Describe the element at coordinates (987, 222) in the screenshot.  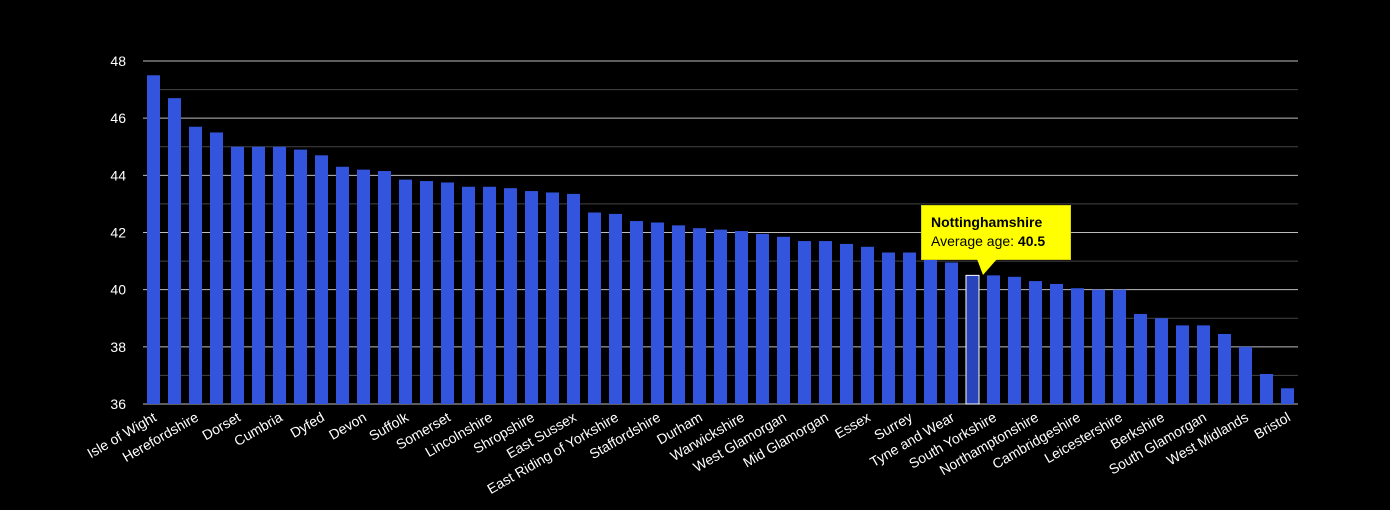
I see `tooltip-title: Nottinghamshire` at that location.